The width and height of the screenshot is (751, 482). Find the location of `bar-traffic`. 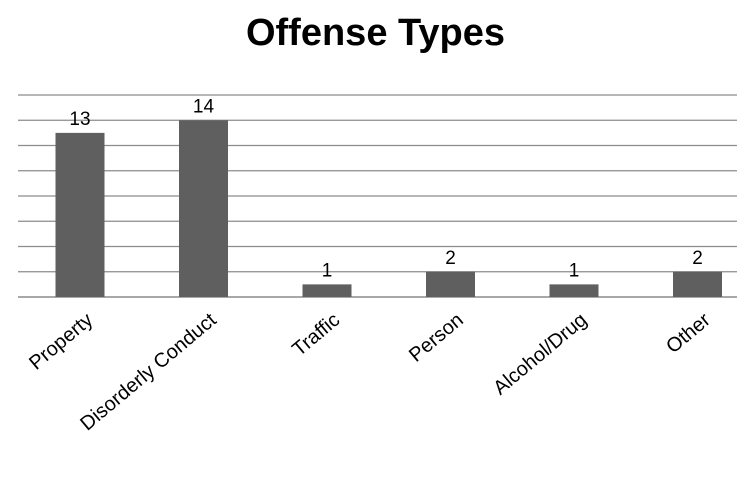

bar-traffic is located at coordinates (327, 290).